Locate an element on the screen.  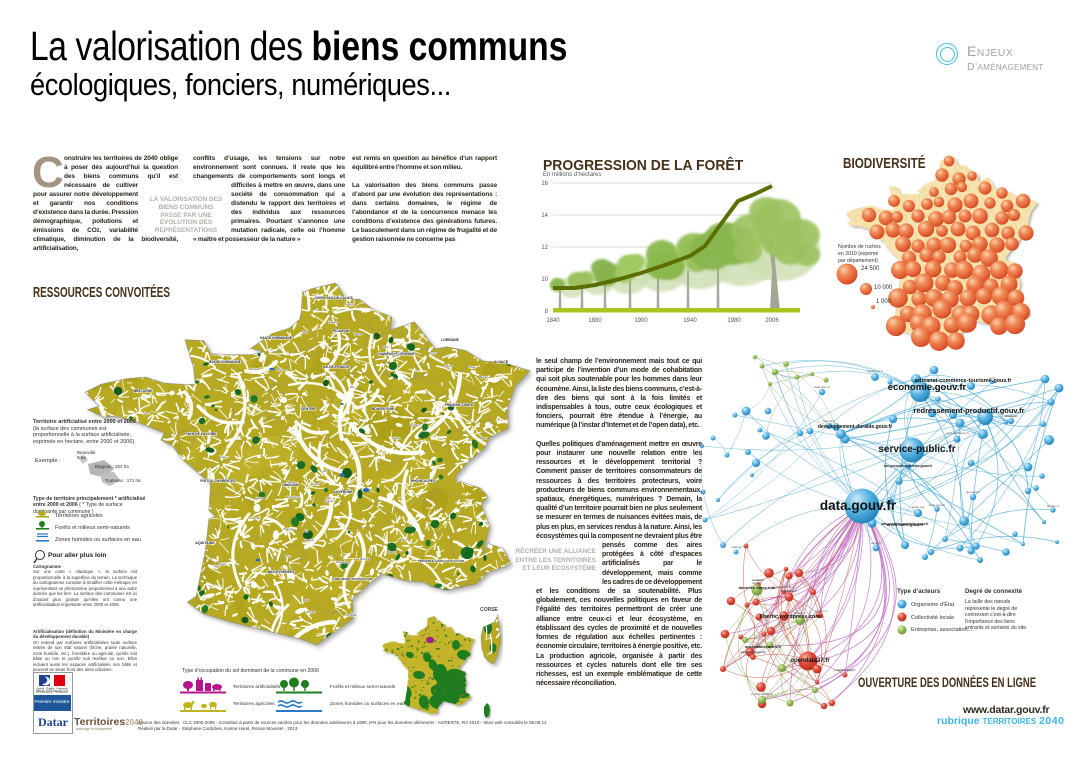
svg-text: PICARDIE is located at coordinates (341, 331).